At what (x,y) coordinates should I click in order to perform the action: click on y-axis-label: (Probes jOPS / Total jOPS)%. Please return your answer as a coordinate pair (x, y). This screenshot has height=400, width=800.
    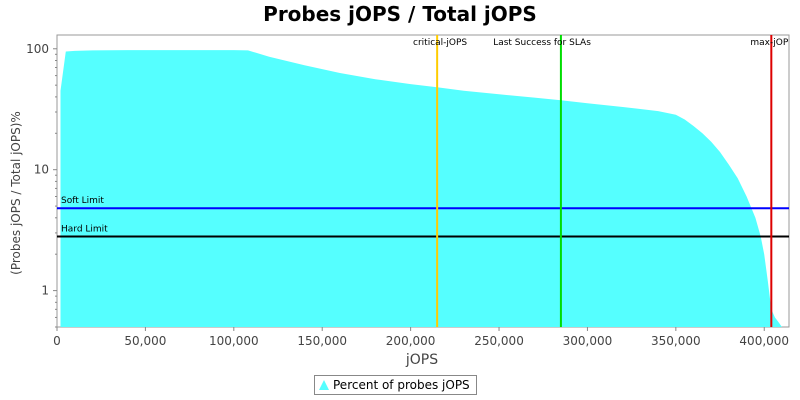
    Looking at the image, I should click on (16, 193).